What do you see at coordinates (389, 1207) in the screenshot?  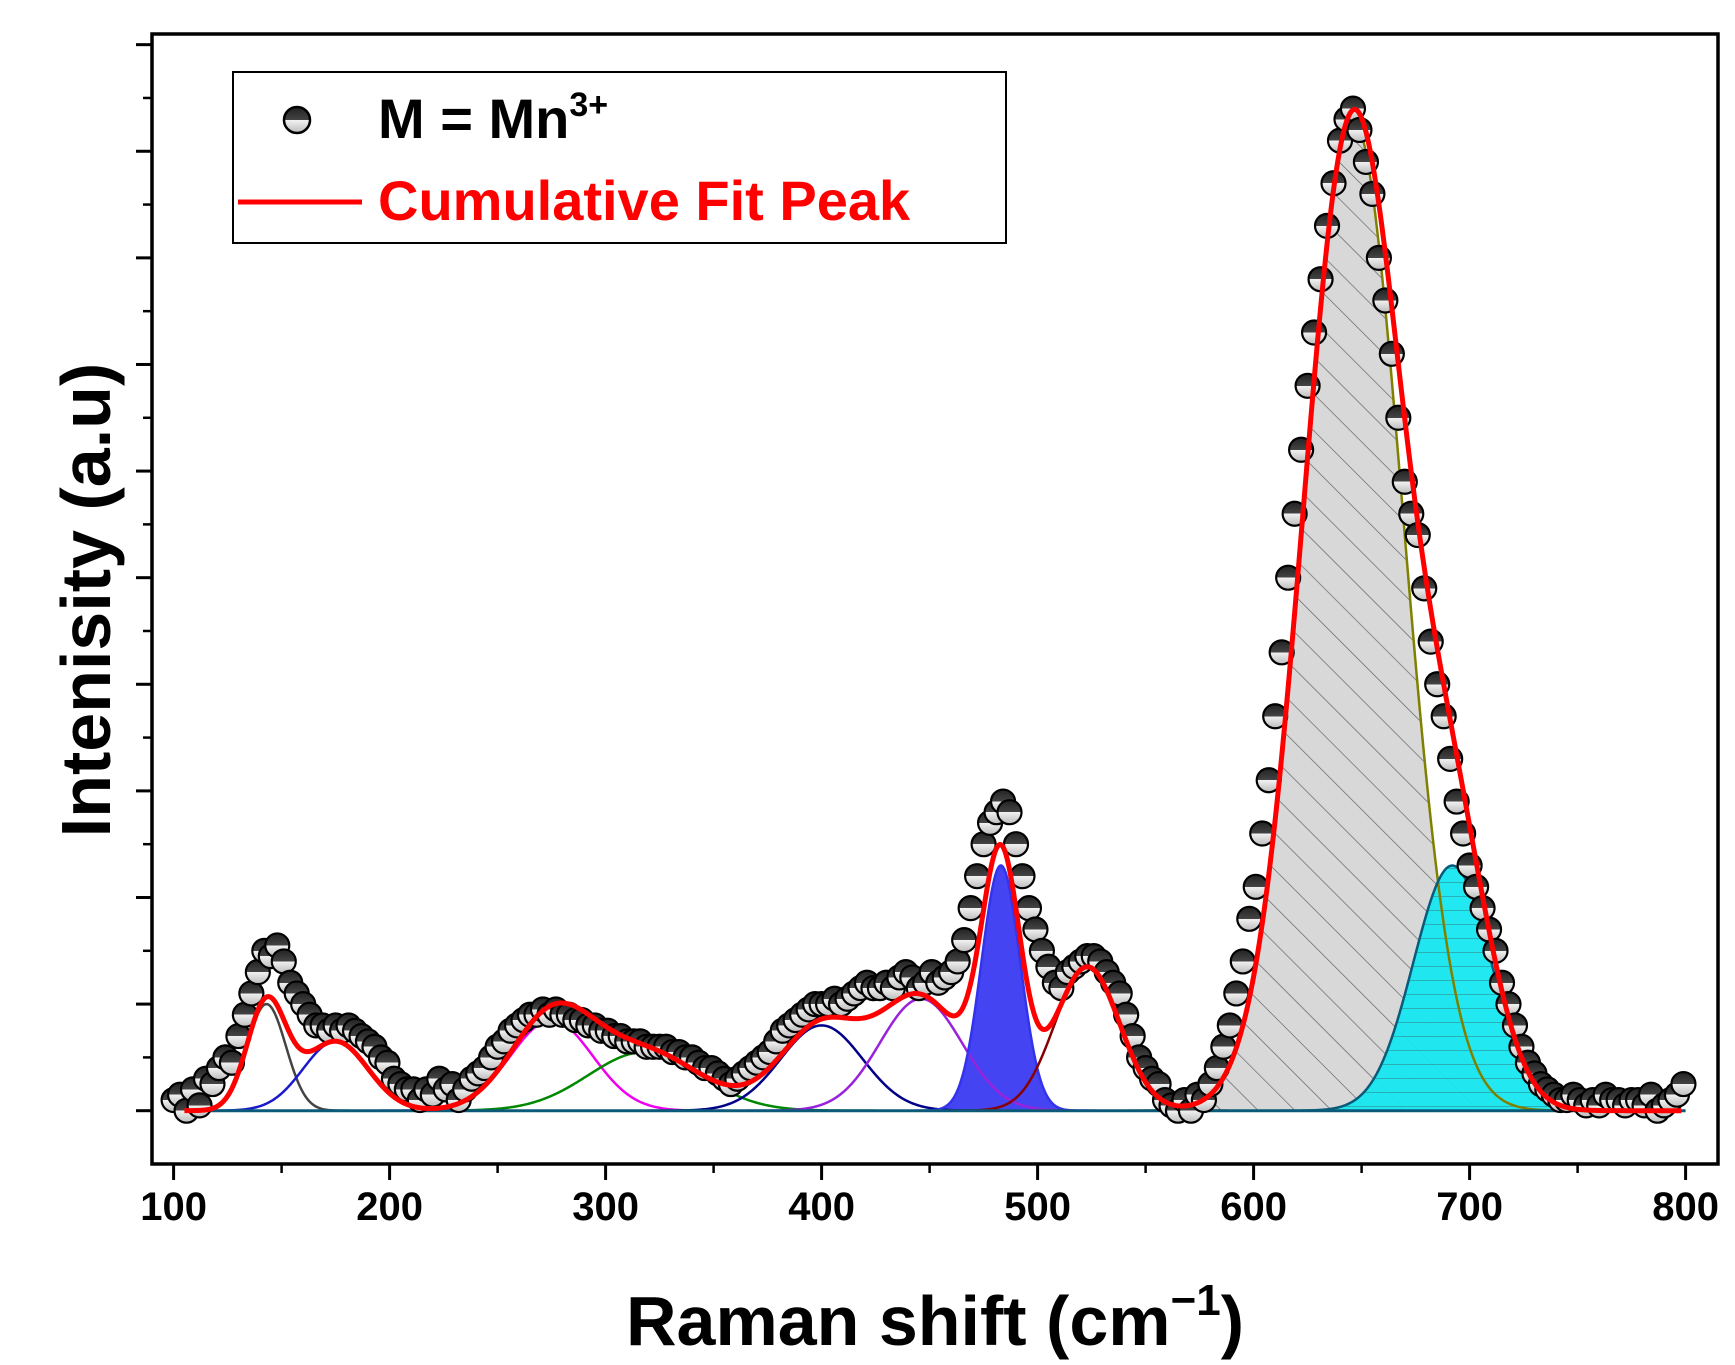 I see `x-tick-label: 200` at bounding box center [389, 1207].